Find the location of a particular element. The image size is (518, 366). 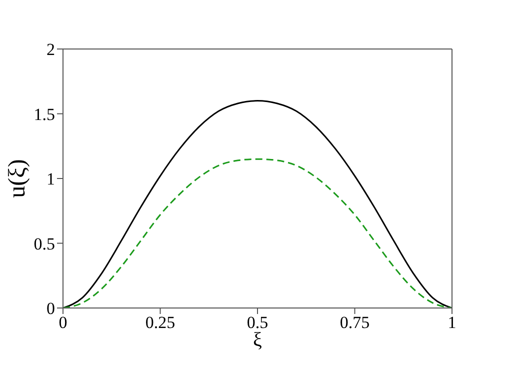

y-tick-label: 1.5 is located at coordinates (44, 114).